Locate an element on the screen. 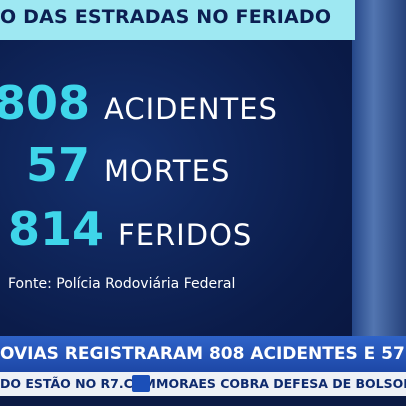 The width and height of the screenshot is (406, 406). stat-label: ACIDENTES is located at coordinates (191, 109).